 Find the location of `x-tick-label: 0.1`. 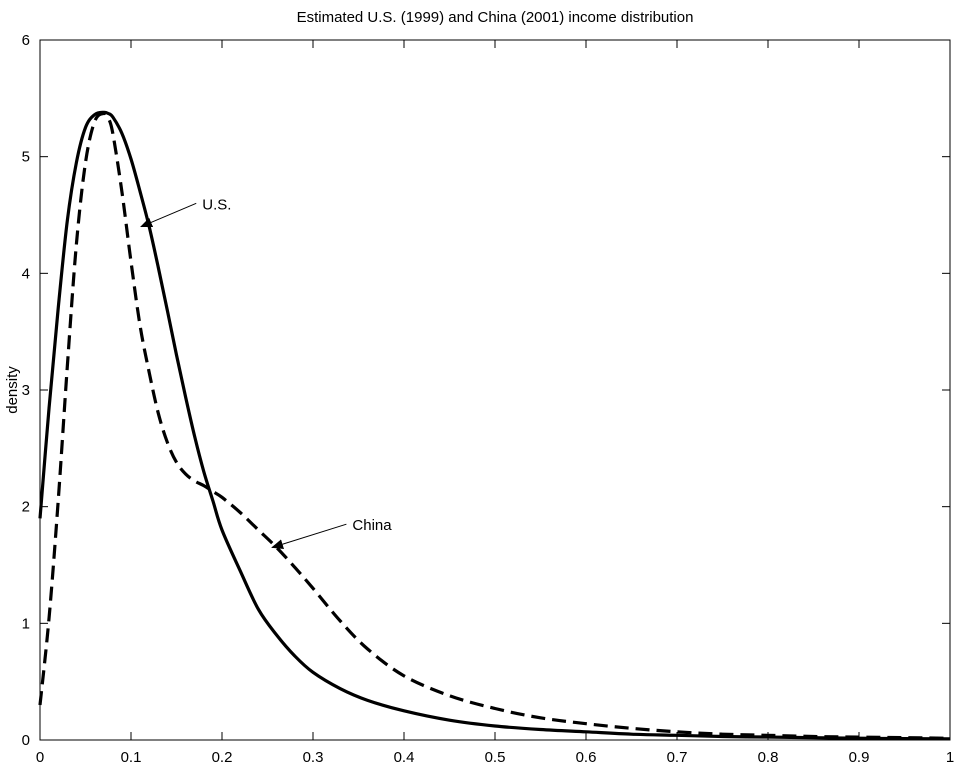

x-tick-label: 0.1 is located at coordinates (131, 757).